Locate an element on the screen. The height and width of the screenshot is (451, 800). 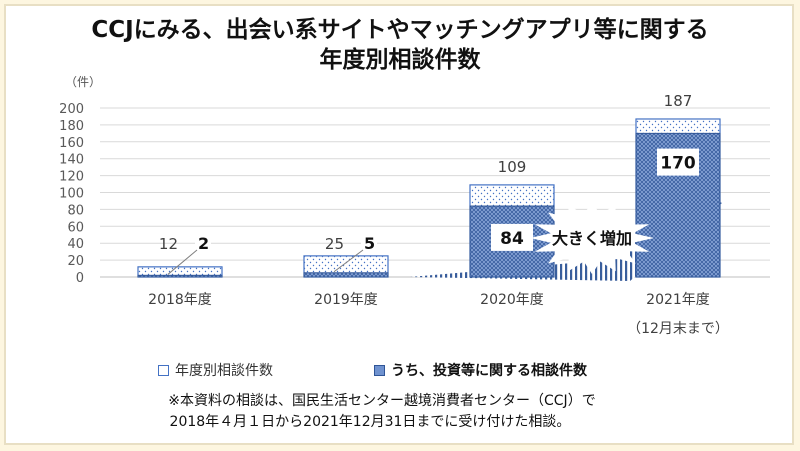
data-label-investment: 2 is located at coordinates (203, 243).